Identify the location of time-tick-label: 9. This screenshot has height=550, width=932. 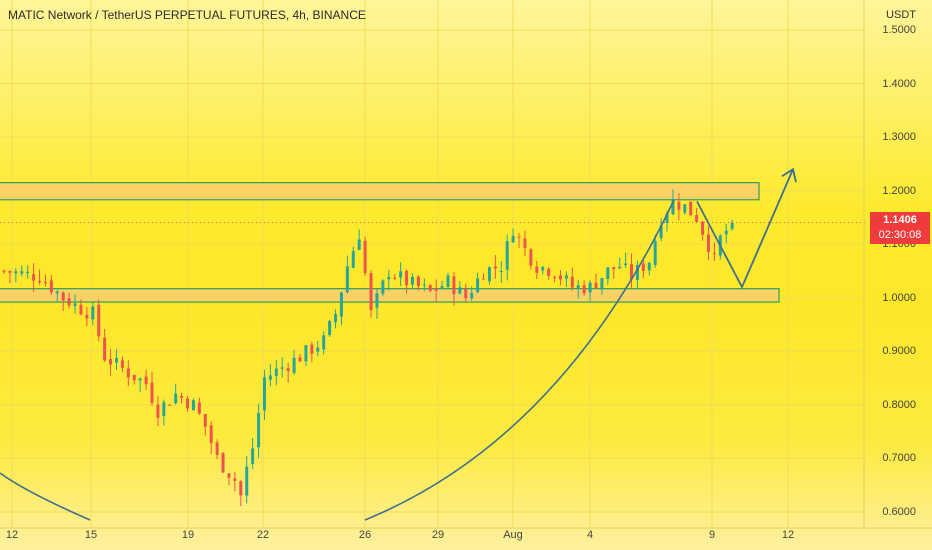
(712, 535).